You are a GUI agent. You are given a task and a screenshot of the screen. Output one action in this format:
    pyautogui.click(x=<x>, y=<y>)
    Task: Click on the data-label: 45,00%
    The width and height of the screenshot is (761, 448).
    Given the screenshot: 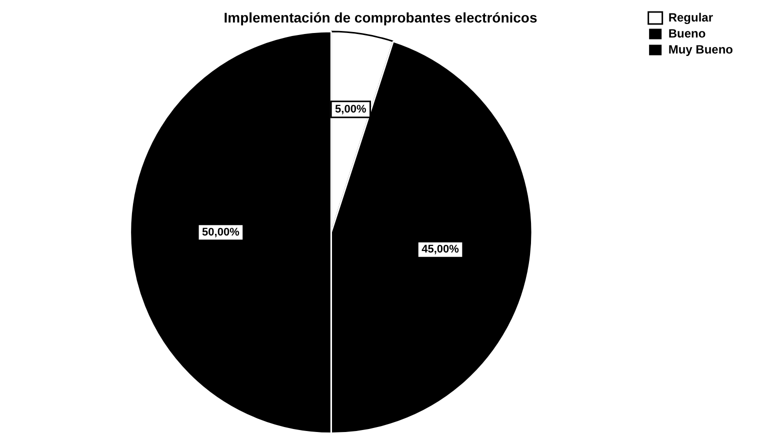 What is the action you would take?
    pyautogui.click(x=441, y=250)
    